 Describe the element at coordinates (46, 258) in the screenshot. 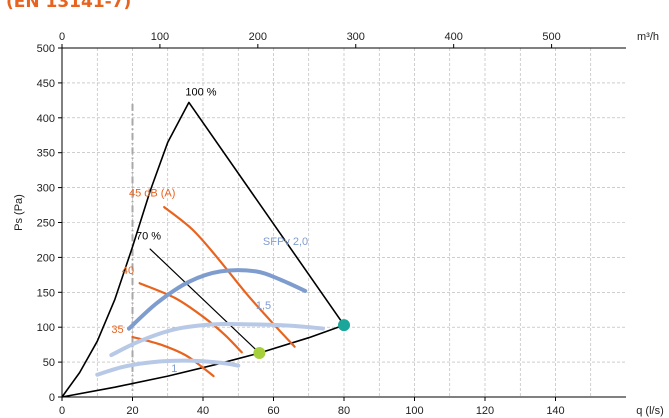

I see `y-tick-label: 200` at that location.